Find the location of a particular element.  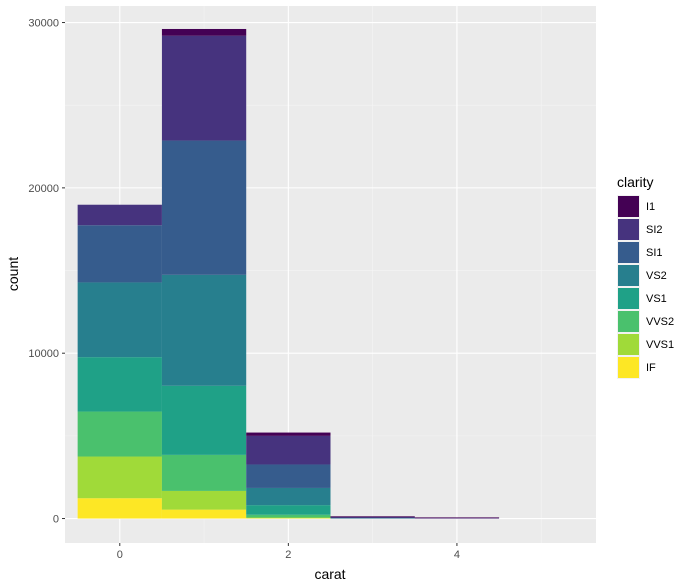

legend-swatch-vs1 is located at coordinates (628, 298).